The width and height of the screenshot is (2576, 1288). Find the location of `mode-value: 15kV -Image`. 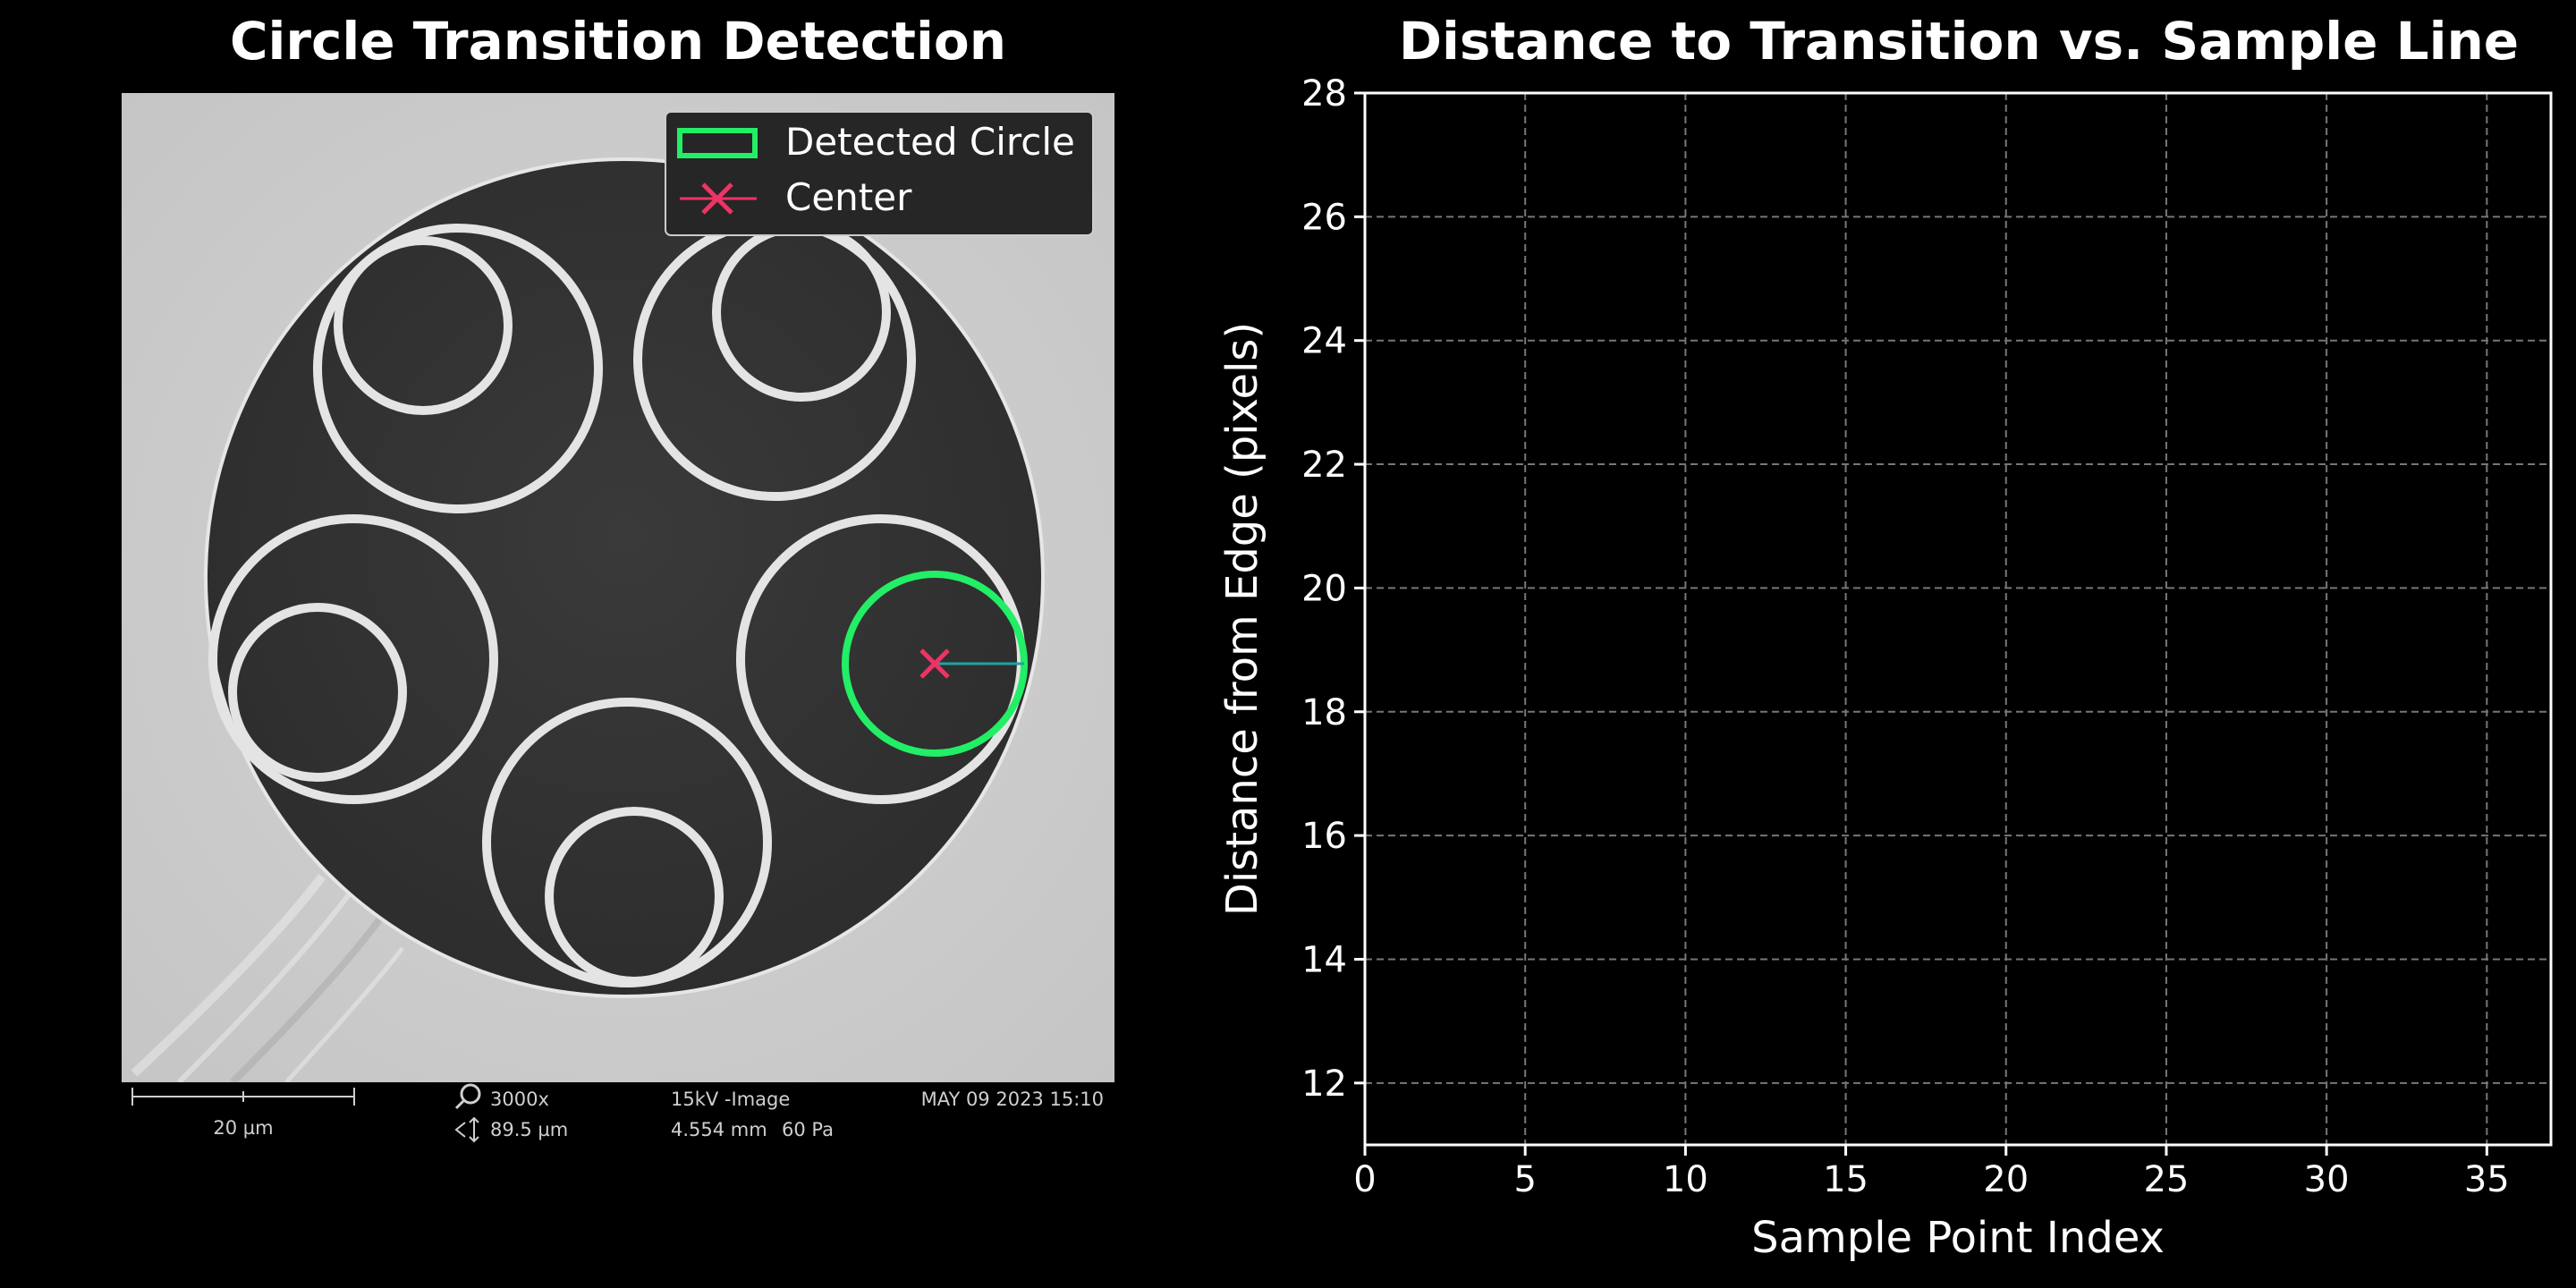

mode-value: 15kV -Image is located at coordinates (730, 1099).